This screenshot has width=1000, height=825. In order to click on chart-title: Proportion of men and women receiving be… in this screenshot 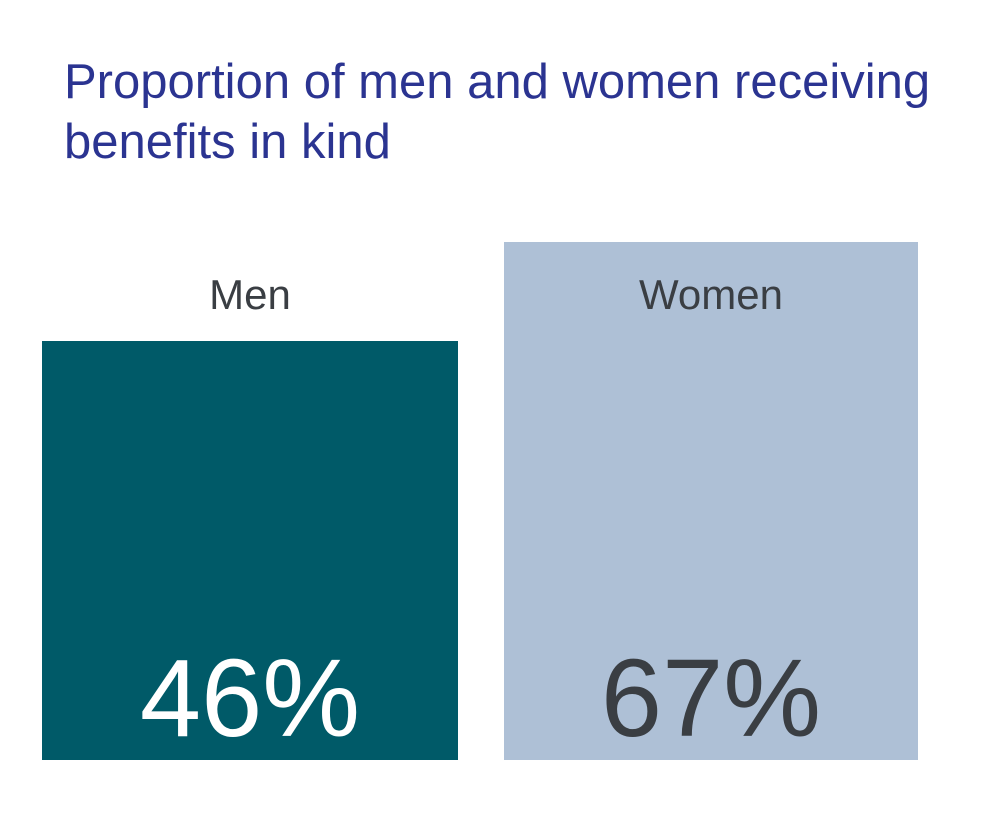, I will do `click(519, 112)`.